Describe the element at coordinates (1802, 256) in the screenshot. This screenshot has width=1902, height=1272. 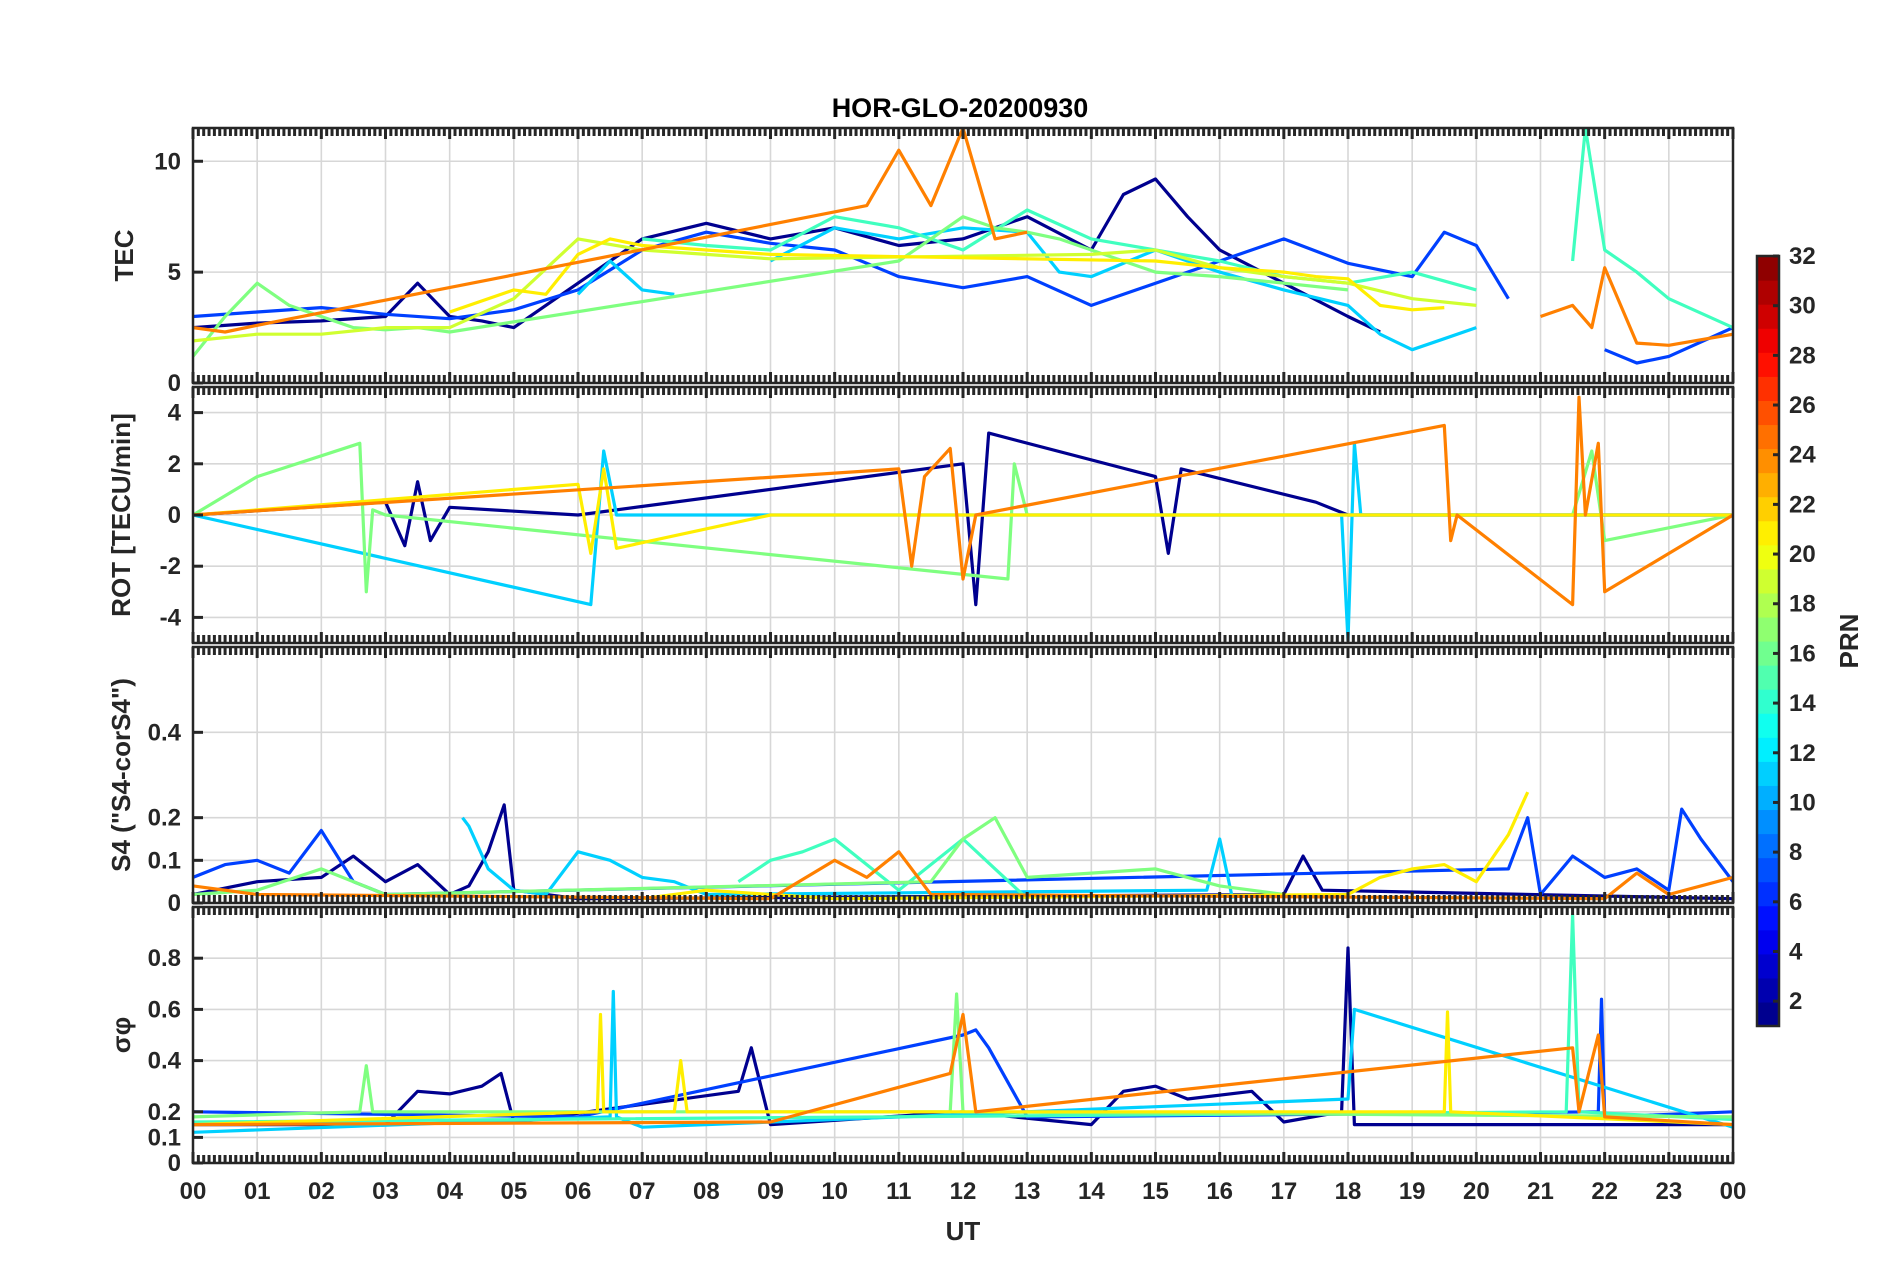
I see `colorbar-tick-label: 32` at that location.